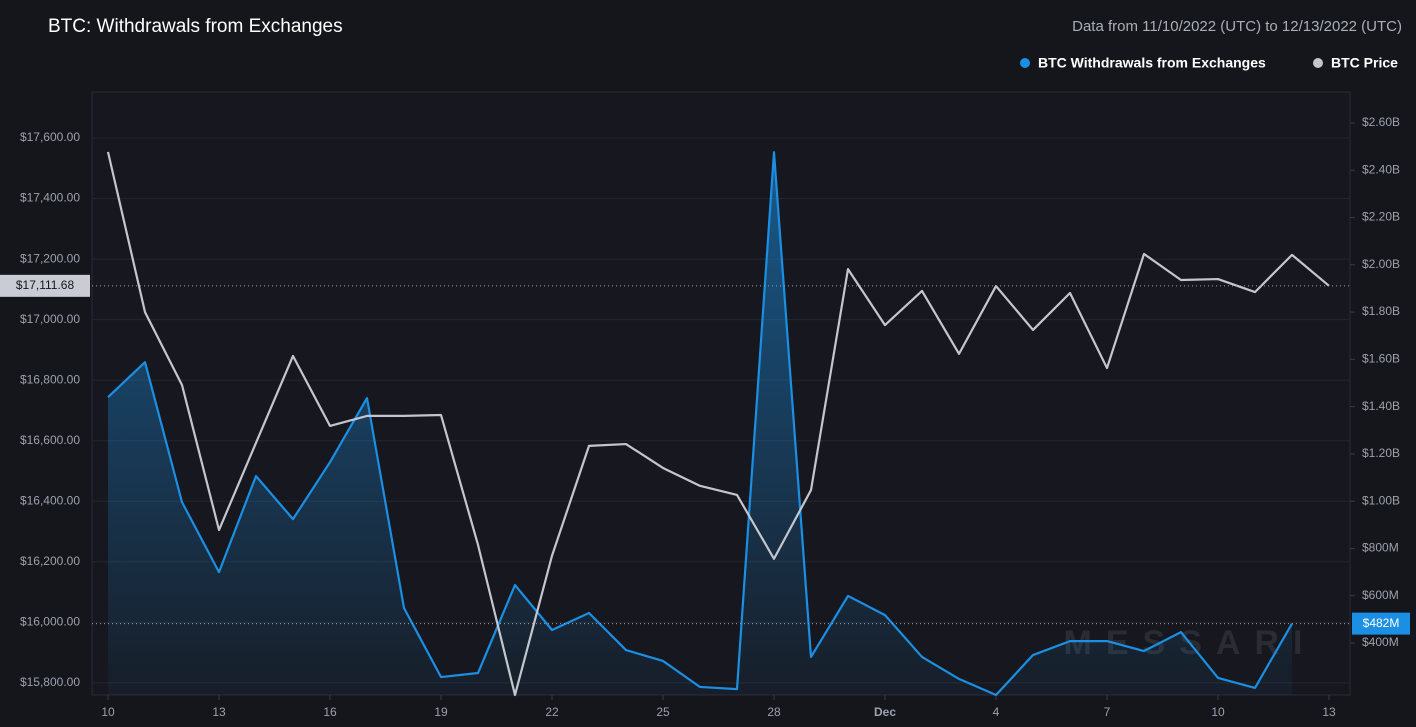 This screenshot has width=1416, height=727. Describe the element at coordinates (50, 379) in the screenshot. I see `y-tick-label: $16,800.00` at that location.